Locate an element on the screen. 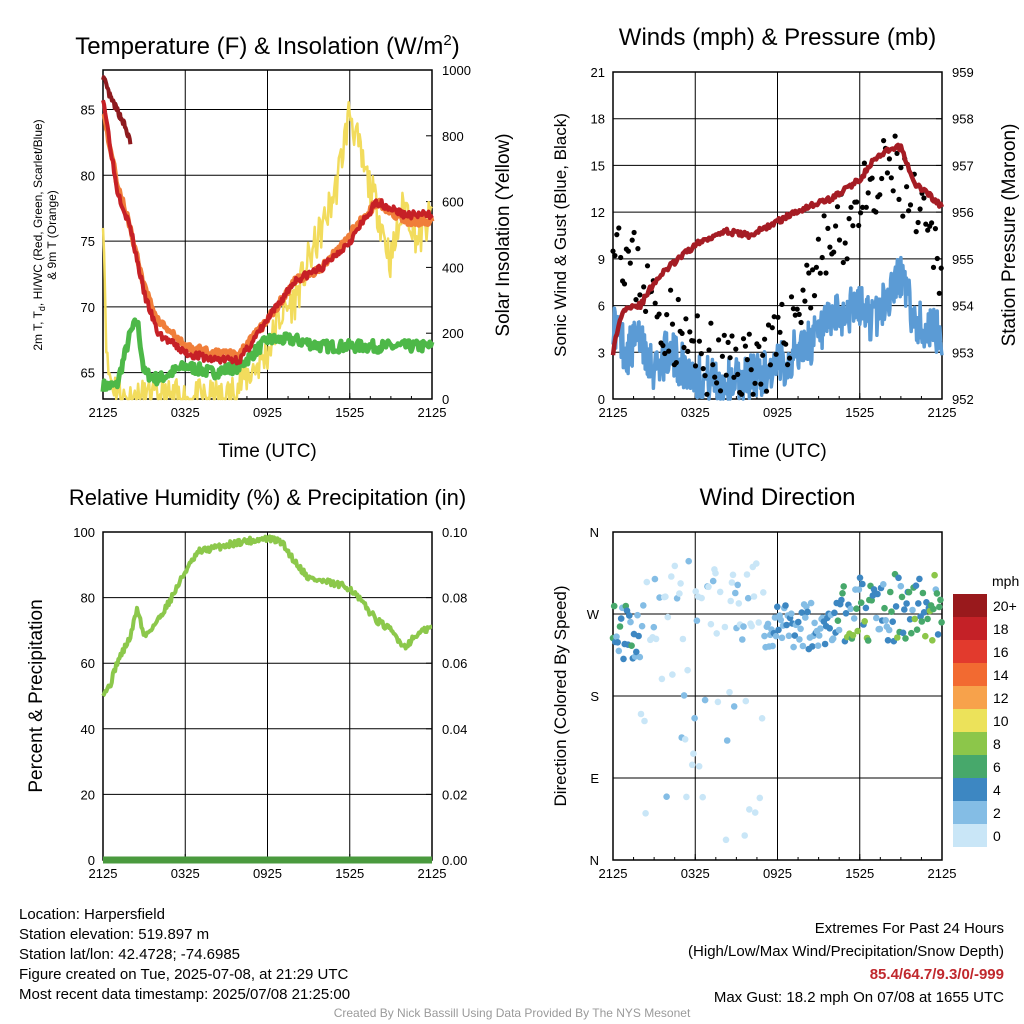 The image size is (1024, 1024). legend-label: 2 is located at coordinates (997, 813).